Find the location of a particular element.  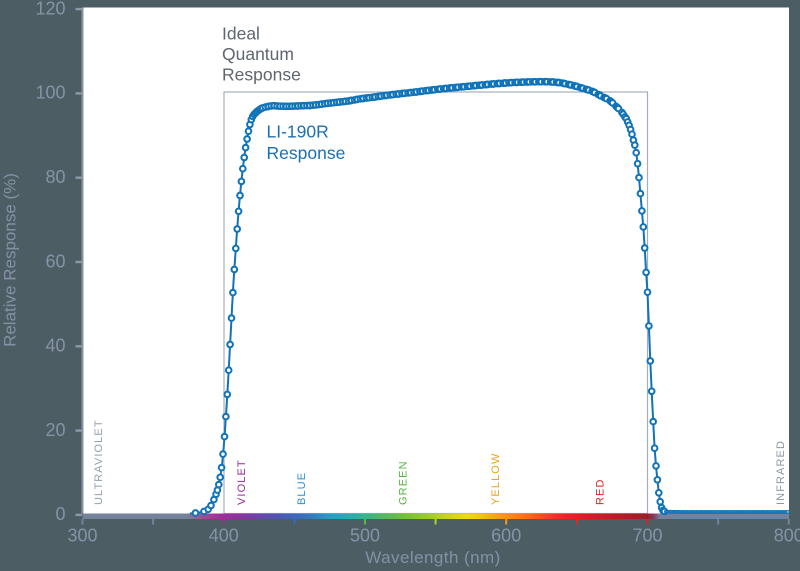

svg-text: VIOLET is located at coordinates (242, 482).